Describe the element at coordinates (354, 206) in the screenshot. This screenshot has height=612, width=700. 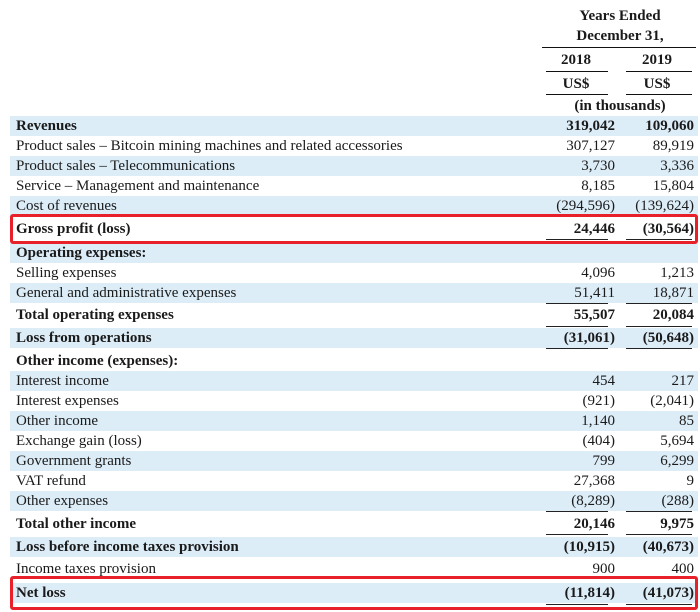
I see `table-row-cost-of-revenues: Cost of revenues (294,596) (139,624)` at that location.